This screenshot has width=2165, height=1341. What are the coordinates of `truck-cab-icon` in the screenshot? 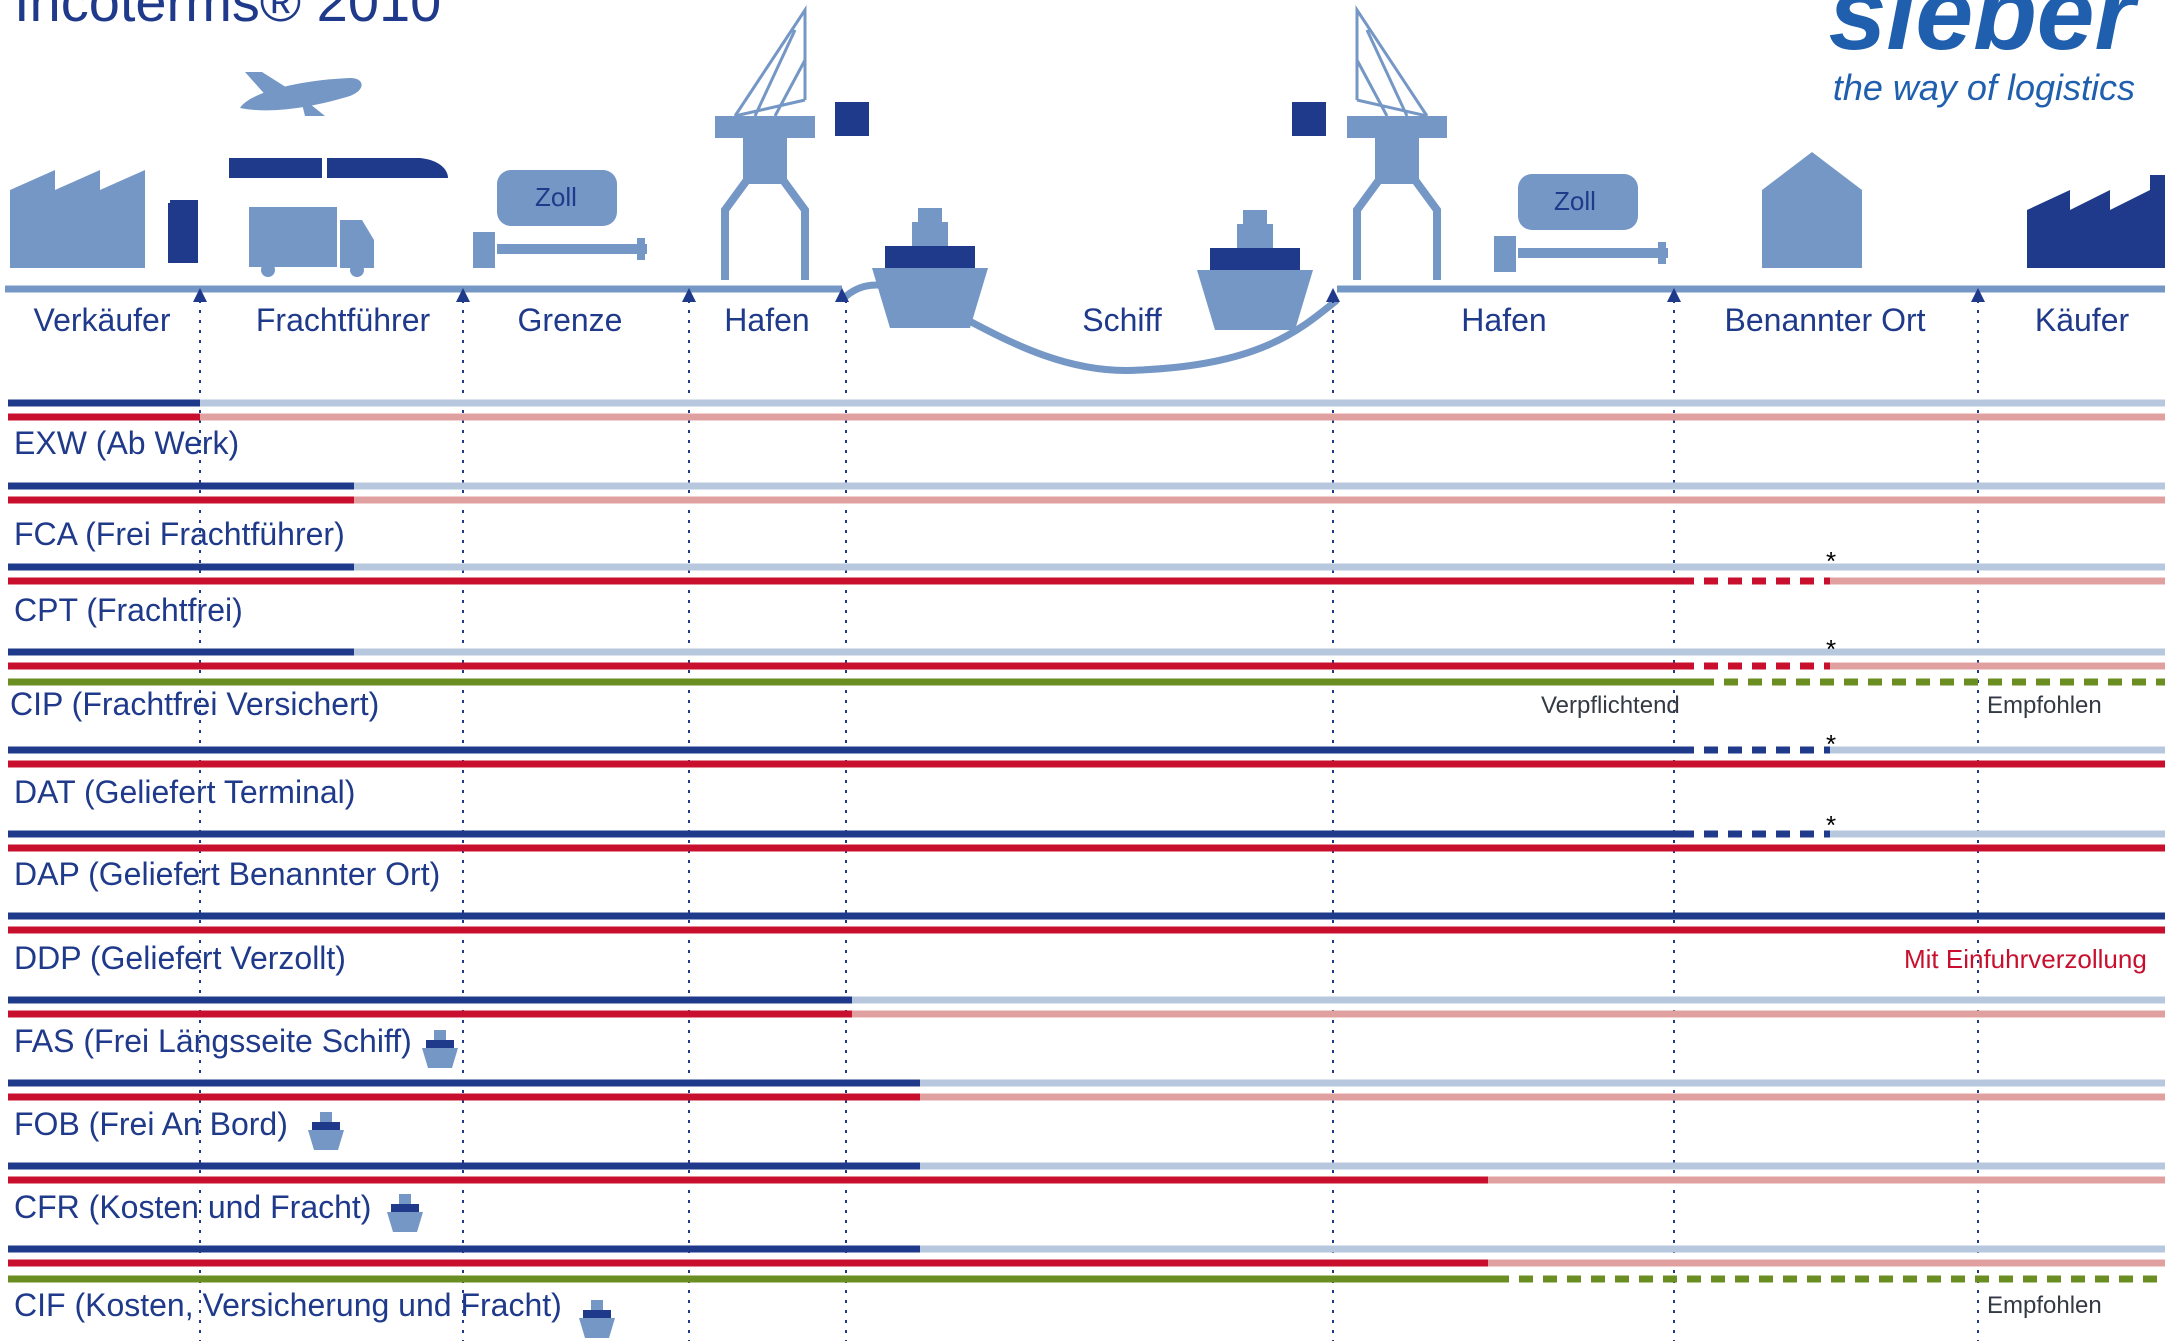 It's located at (357, 244).